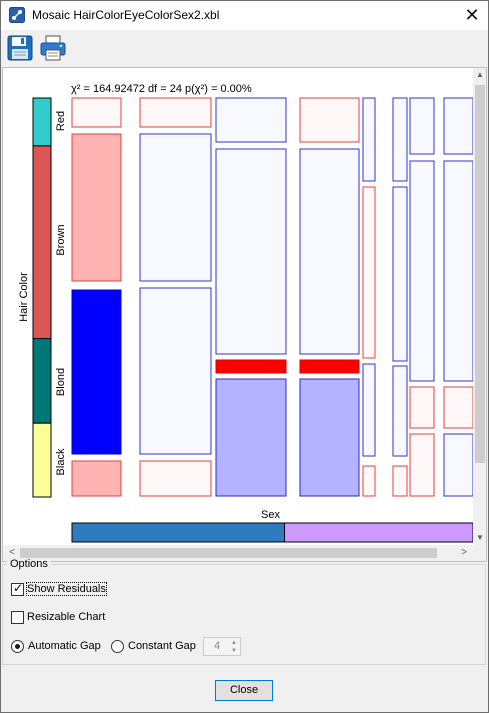  I want to click on show-residuals-label: Show Residuals, so click(66, 589).